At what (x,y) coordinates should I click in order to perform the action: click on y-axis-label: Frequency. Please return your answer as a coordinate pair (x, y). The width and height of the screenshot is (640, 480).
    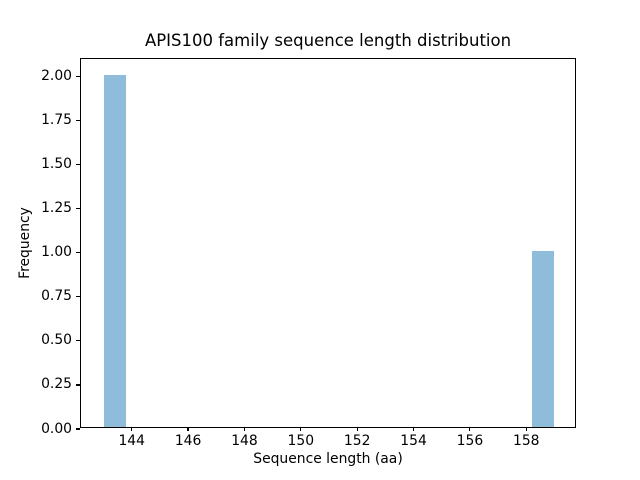
    Looking at the image, I should click on (25, 243).